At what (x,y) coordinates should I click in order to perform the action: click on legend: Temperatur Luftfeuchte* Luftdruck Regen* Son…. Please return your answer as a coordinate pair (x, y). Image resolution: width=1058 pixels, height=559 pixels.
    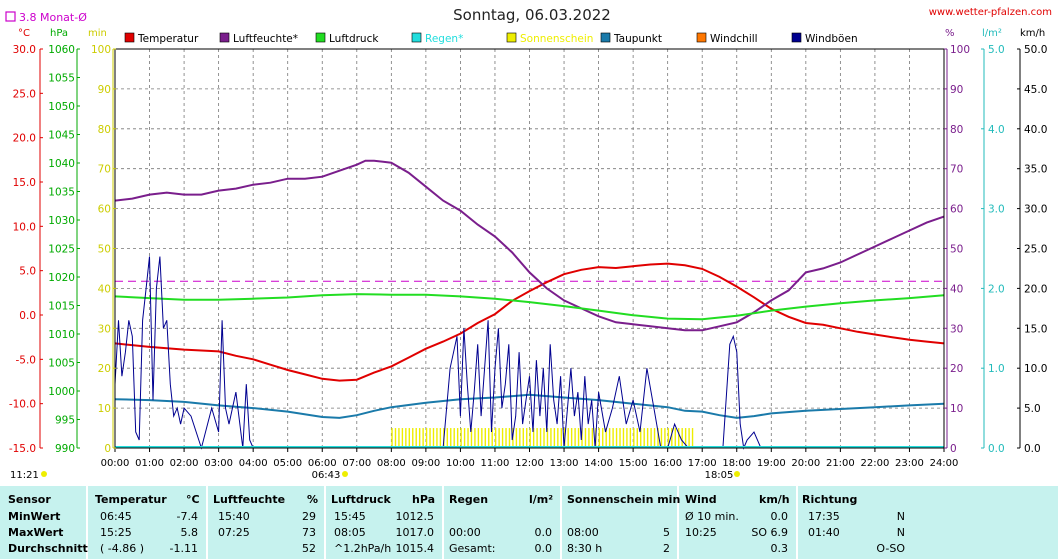
    Looking at the image, I should click on (491, 38).